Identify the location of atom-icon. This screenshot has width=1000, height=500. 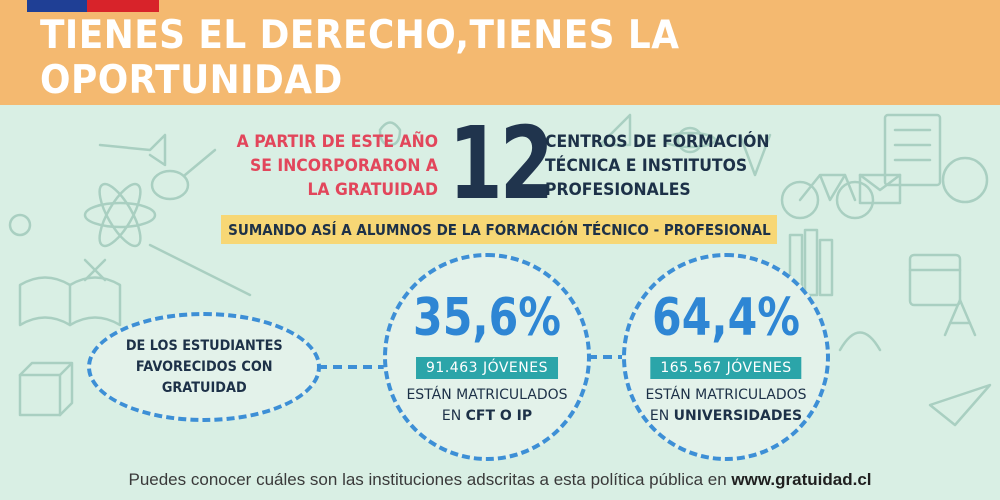
(120, 215).